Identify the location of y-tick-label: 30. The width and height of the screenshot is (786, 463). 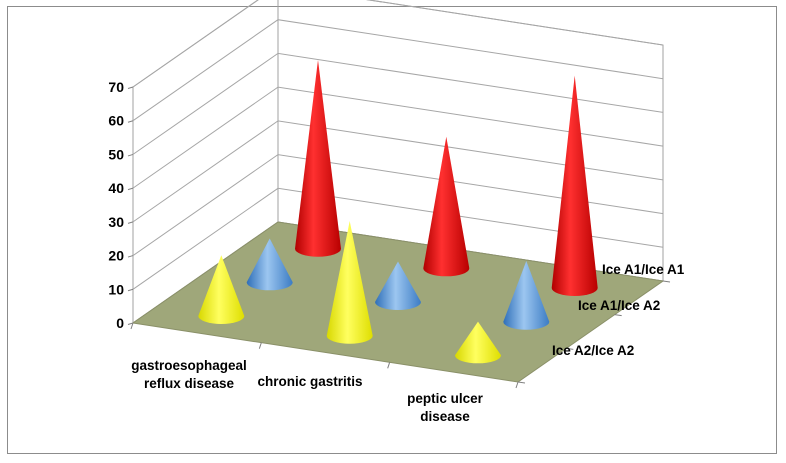
(116, 222).